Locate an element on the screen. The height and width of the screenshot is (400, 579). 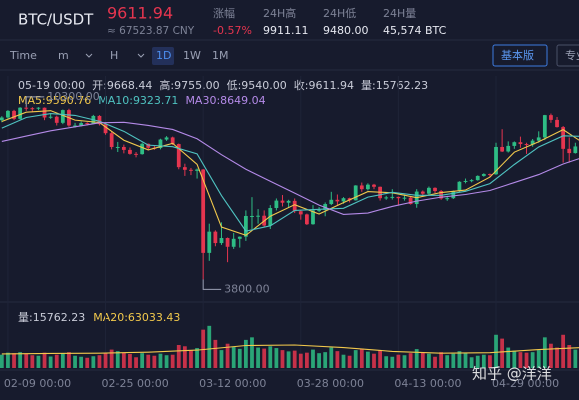
toggle-label: 基本版 is located at coordinates (517, 55).